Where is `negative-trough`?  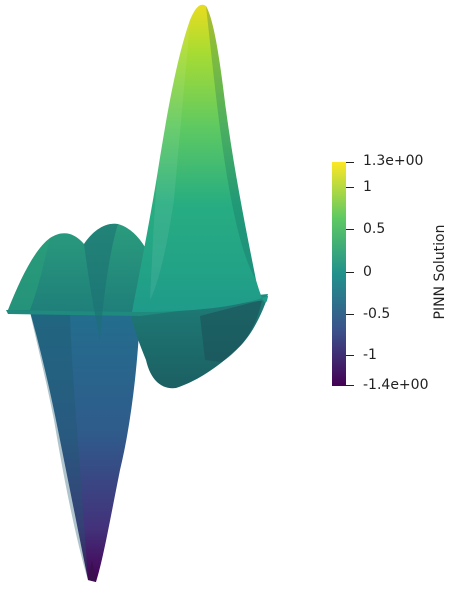
negative-trough is located at coordinates (85, 447).